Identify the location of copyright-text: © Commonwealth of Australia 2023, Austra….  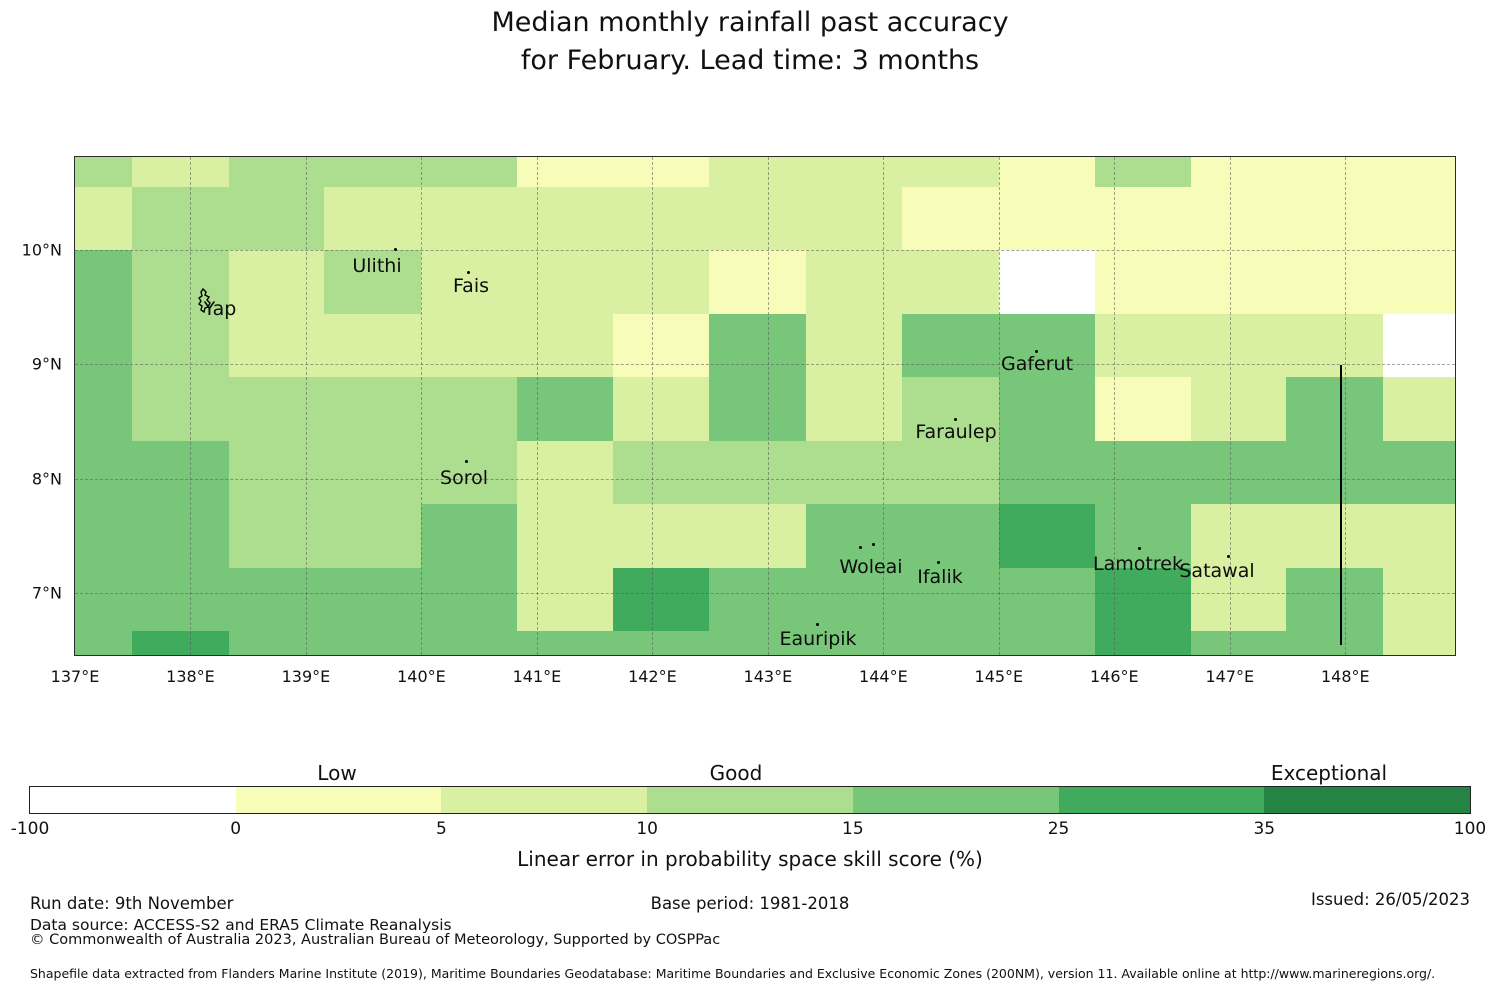
(375, 940).